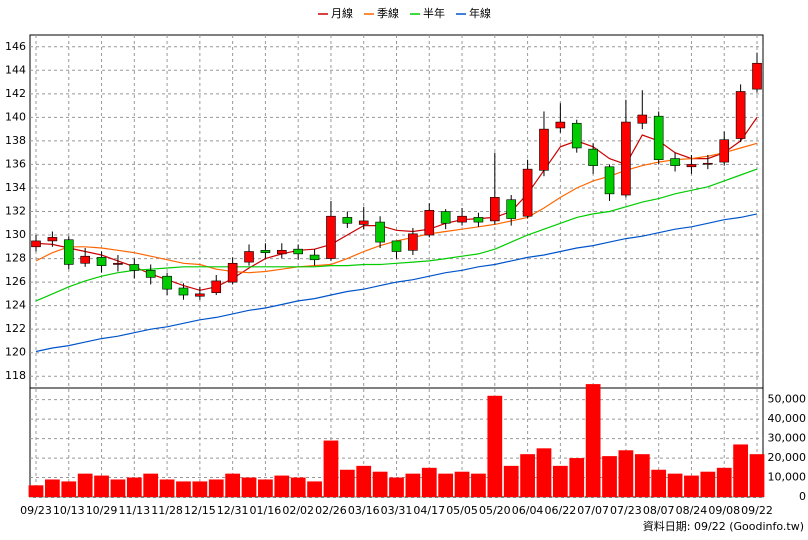  Describe the element at coordinates (397, 510) in the screenshot. I see `x-tick-label: 03/31` at that location.